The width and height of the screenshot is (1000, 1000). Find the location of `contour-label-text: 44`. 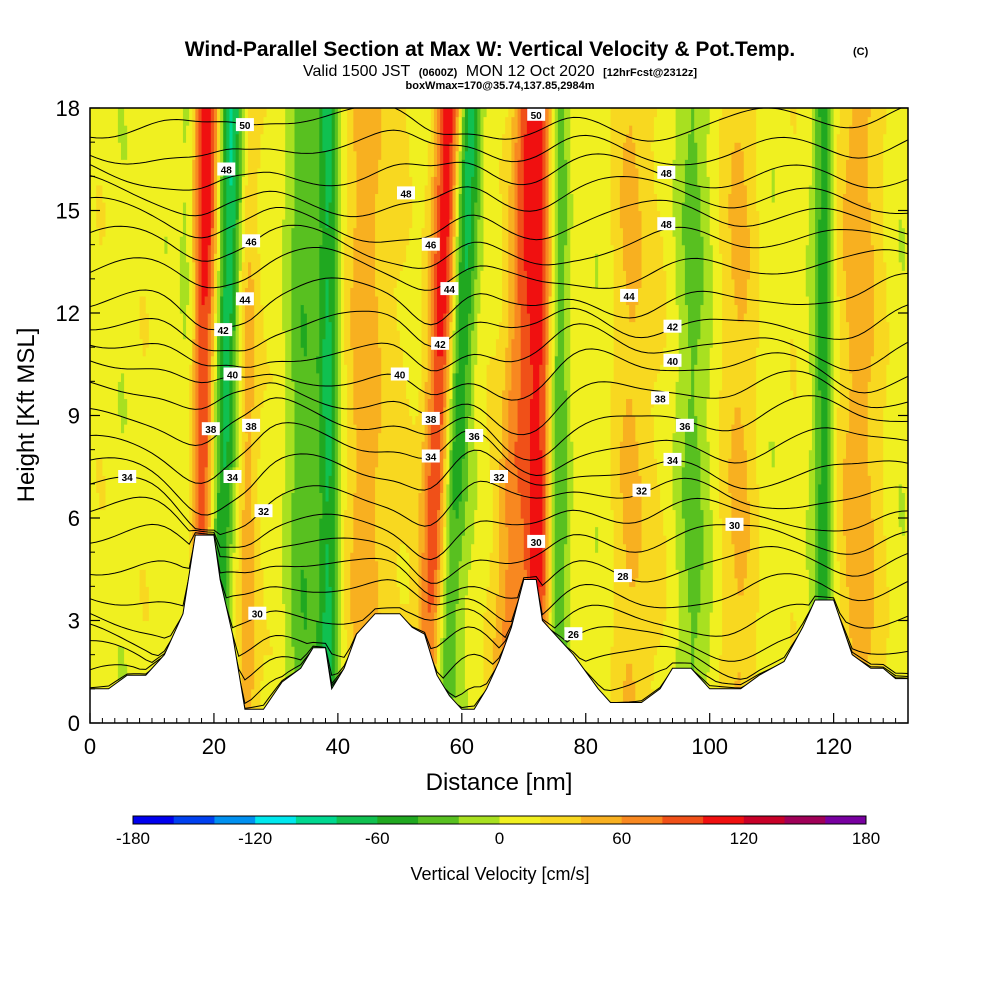

contour-label-text: 44 is located at coordinates (245, 300).